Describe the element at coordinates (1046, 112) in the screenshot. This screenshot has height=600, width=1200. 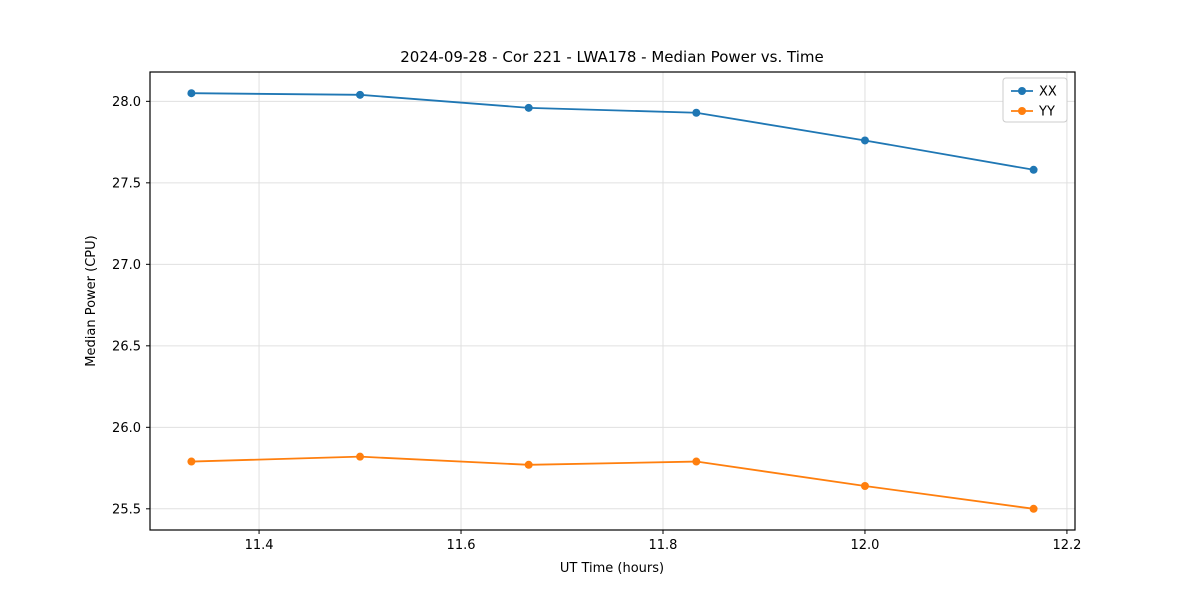
I see `legend-entry-label: YY` at that location.